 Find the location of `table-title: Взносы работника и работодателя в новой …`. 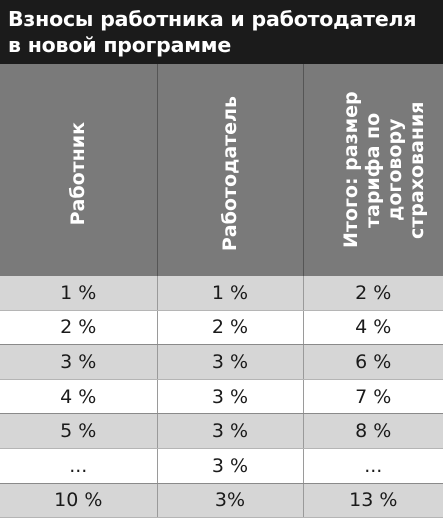

table-title: Взносы работника и работодателя в новой … is located at coordinates (221, 32).